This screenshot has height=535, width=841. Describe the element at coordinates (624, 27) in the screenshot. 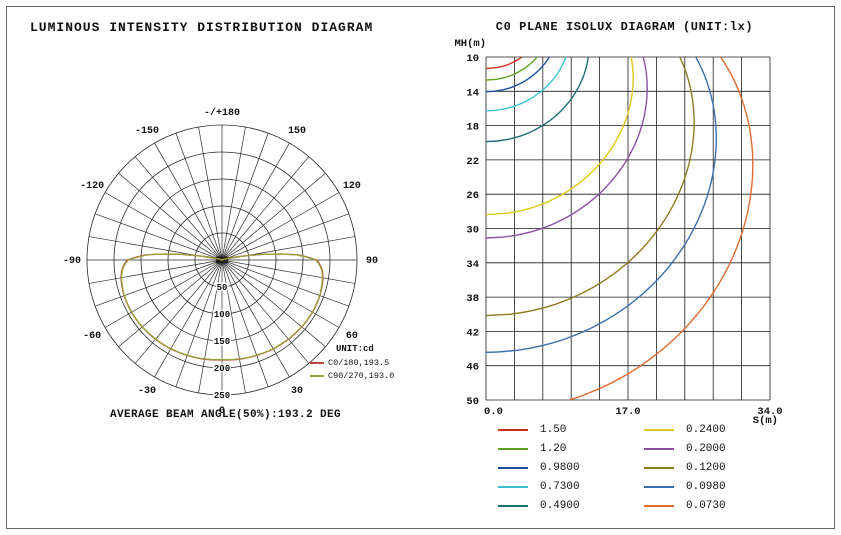

I see `right-chart-title: C0 PLANE ISOLUX DIAGRAM (UNIT:lx)` at that location.